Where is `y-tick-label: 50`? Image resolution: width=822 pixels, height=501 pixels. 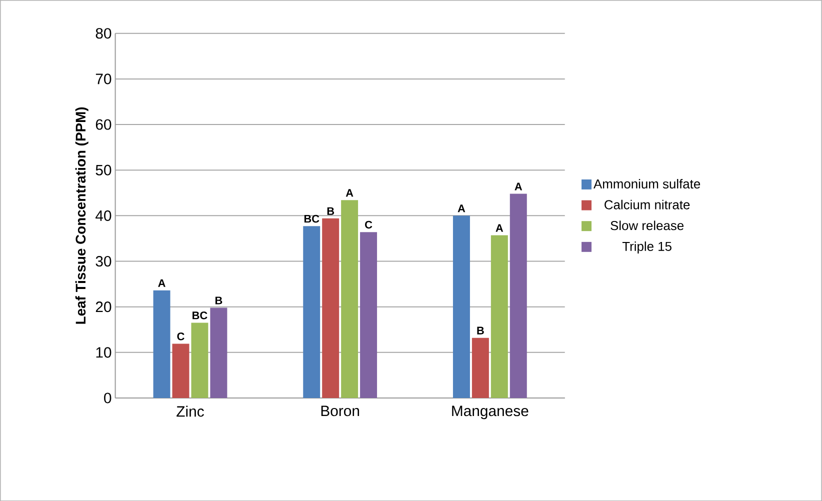
y-tick-label: 50 is located at coordinates (104, 170).